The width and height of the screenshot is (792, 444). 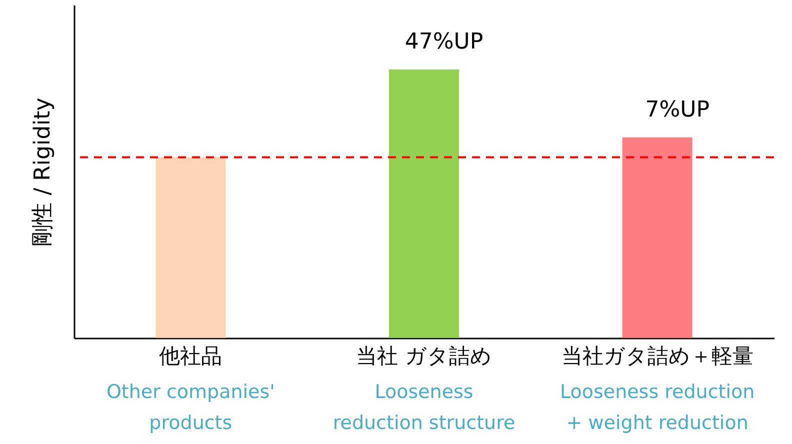 What do you see at coordinates (677, 109) in the screenshot?
I see `annotation: 7%UP` at bounding box center [677, 109].